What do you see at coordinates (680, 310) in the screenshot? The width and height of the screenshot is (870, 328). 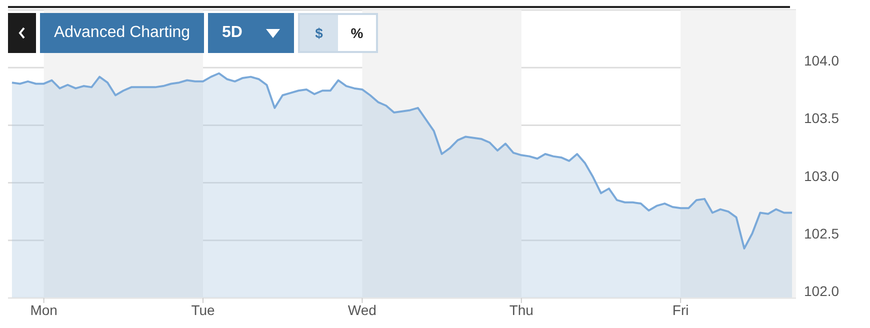 I see `x-tick-label: Fri` at bounding box center [680, 310].